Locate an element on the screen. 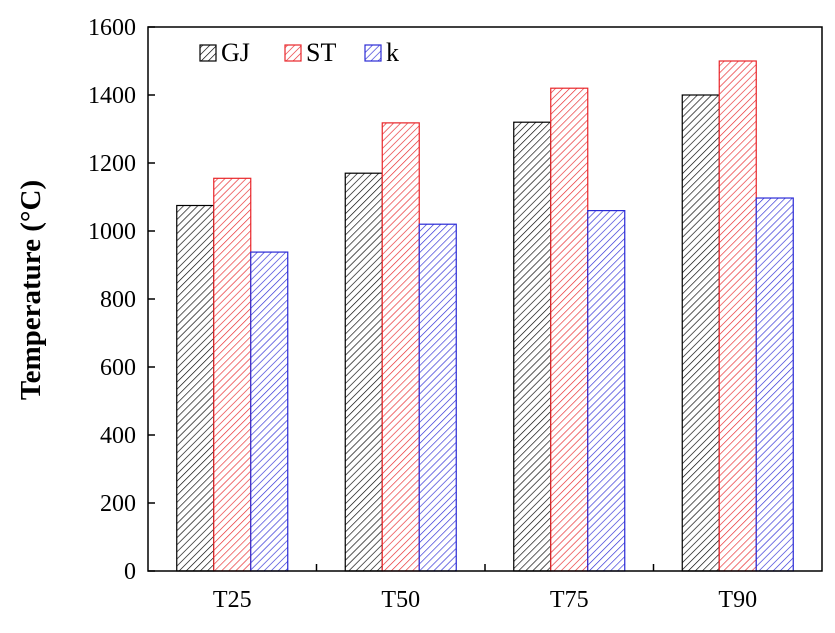 The height and width of the screenshot is (633, 835). legend-swatch-k is located at coordinates (373, 53).